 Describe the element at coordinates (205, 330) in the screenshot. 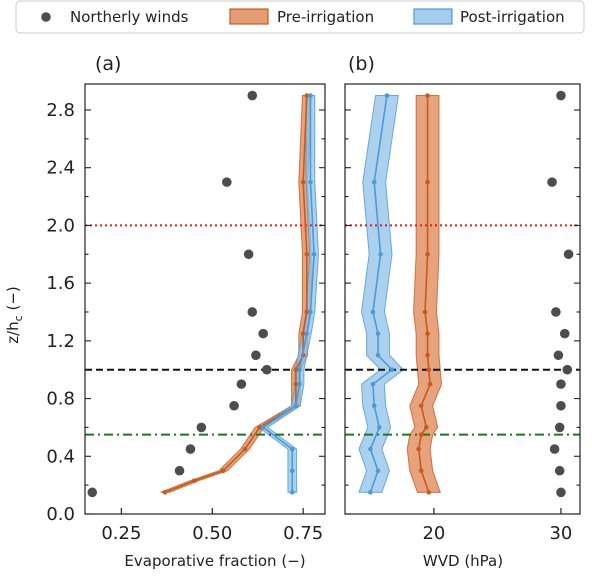

I see `panel-a-reference-lines` at that location.